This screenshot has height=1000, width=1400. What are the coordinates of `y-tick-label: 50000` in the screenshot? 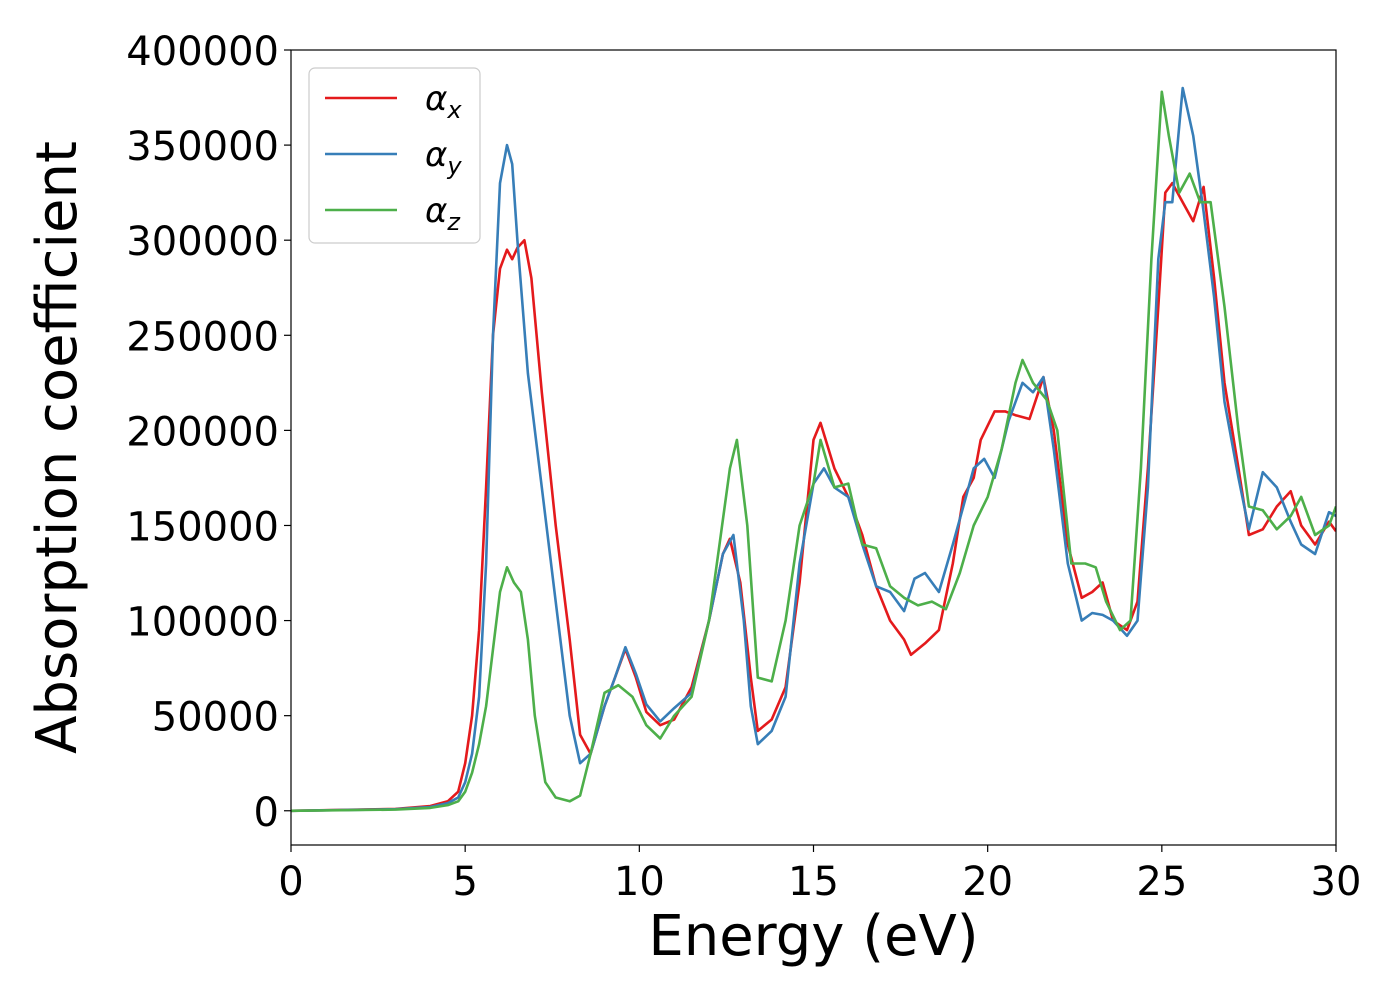 It's located at (215, 718).